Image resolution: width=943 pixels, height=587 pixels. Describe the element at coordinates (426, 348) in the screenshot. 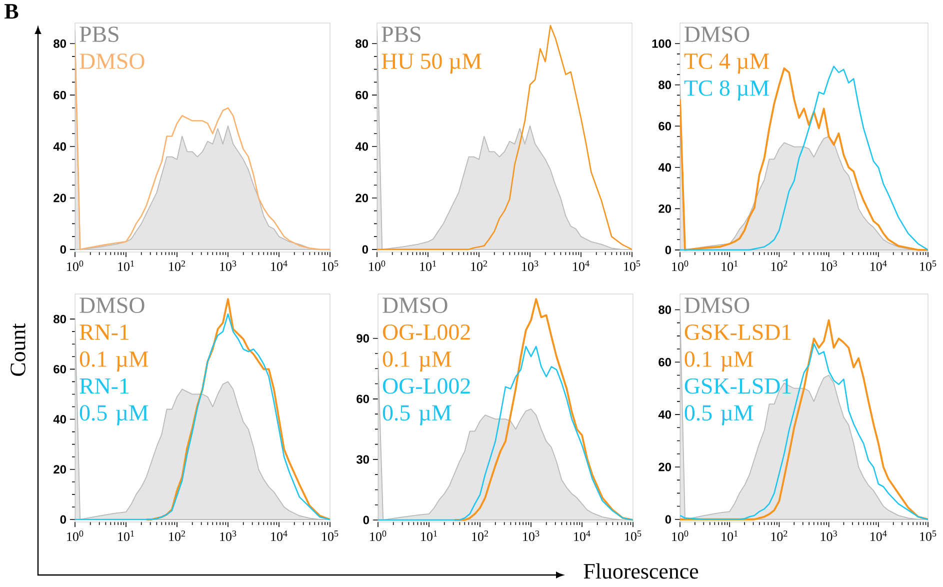

I see `text: OG-L002 0.1 µM` at that location.